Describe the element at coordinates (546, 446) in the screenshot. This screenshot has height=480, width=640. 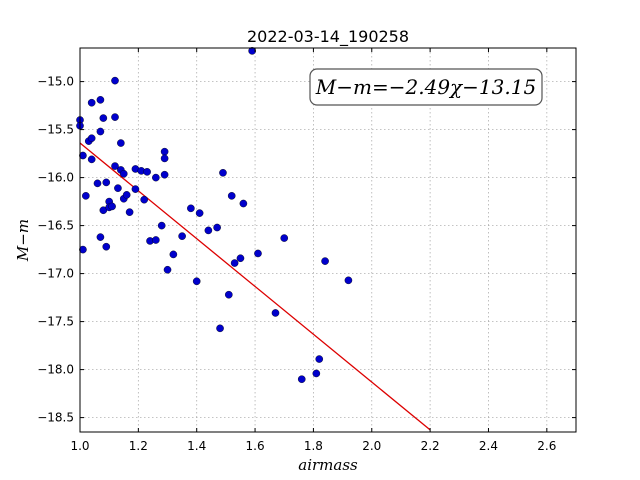
I see `x-tick-label: 2.6` at that location.